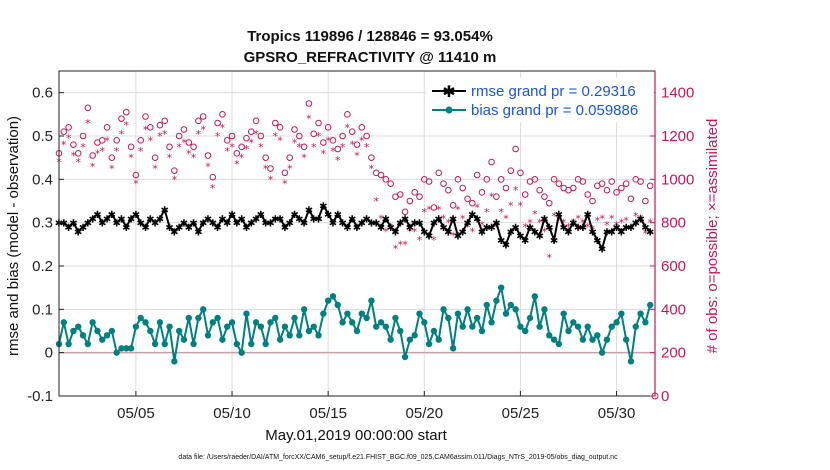  Describe the element at coordinates (13, 236) in the screenshot. I see `y-axis-left-label: rmse and bias (model - observation)` at that location.